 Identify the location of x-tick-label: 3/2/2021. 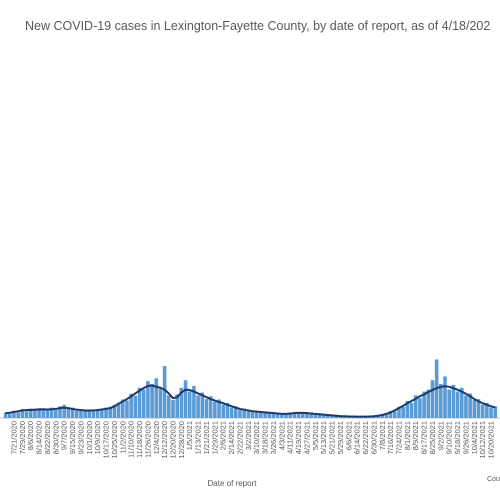
(248, 435).